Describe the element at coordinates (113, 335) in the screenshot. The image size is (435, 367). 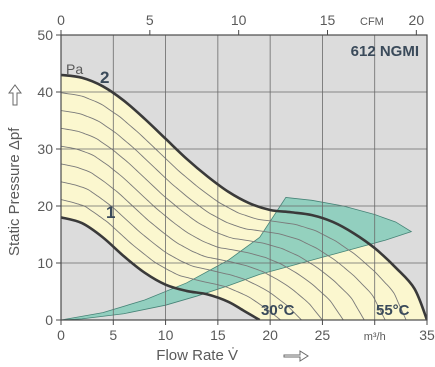
I see `x-tick-label: 5` at that location.